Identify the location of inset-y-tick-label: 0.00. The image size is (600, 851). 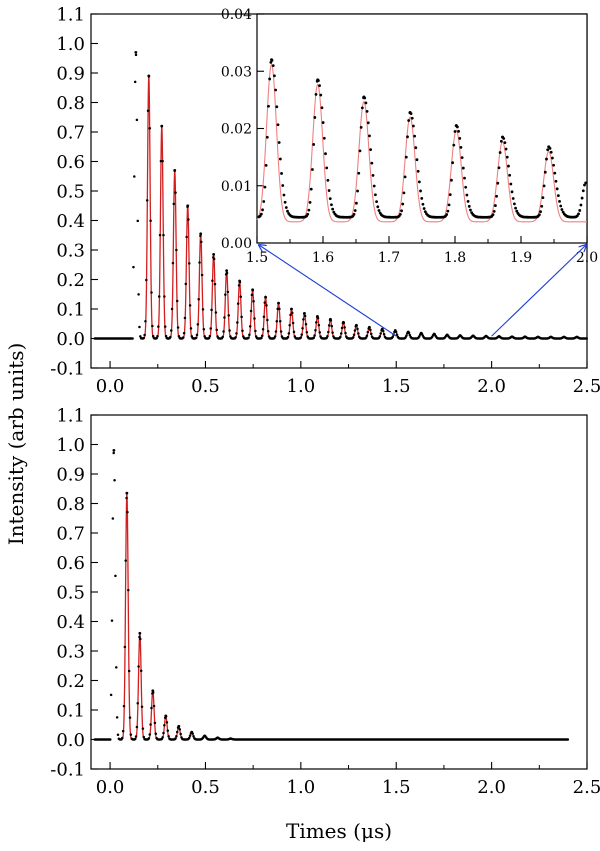
(236, 244).